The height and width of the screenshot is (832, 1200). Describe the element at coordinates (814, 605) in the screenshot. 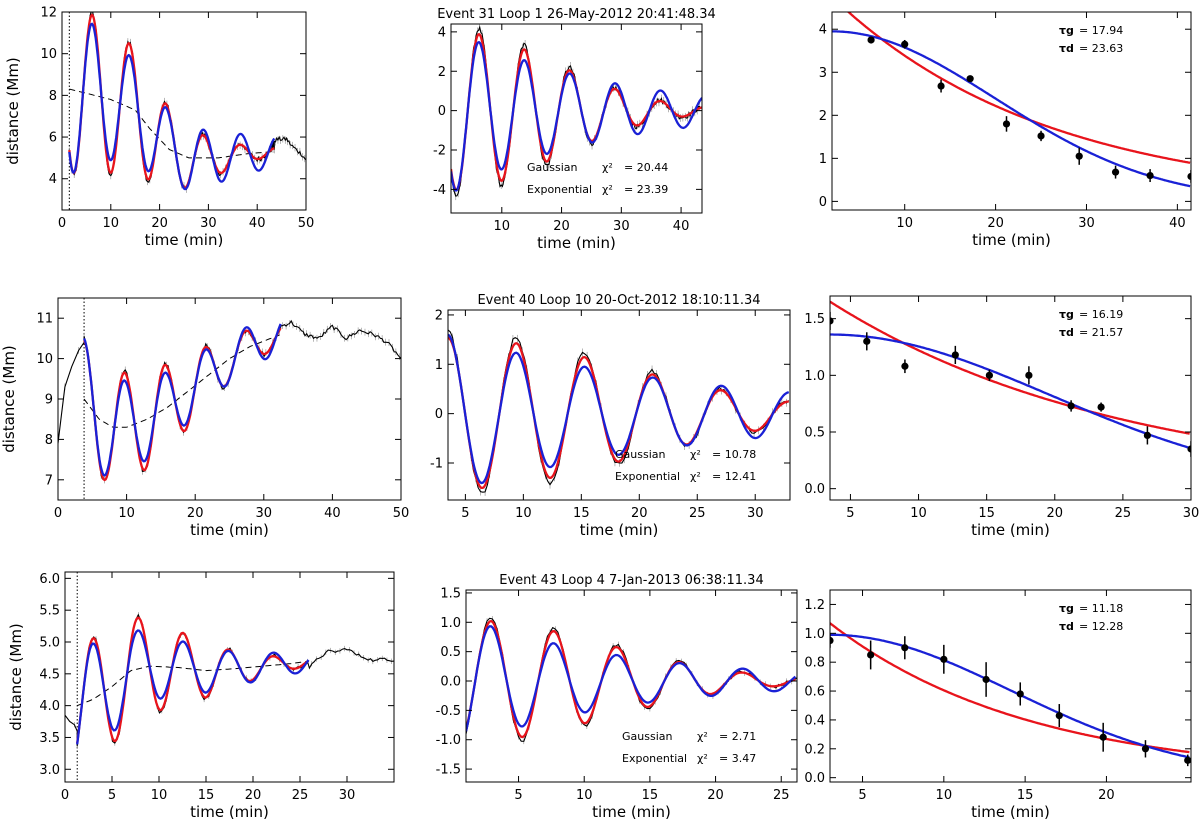

I see `y-tick-label: 1.2` at that location.